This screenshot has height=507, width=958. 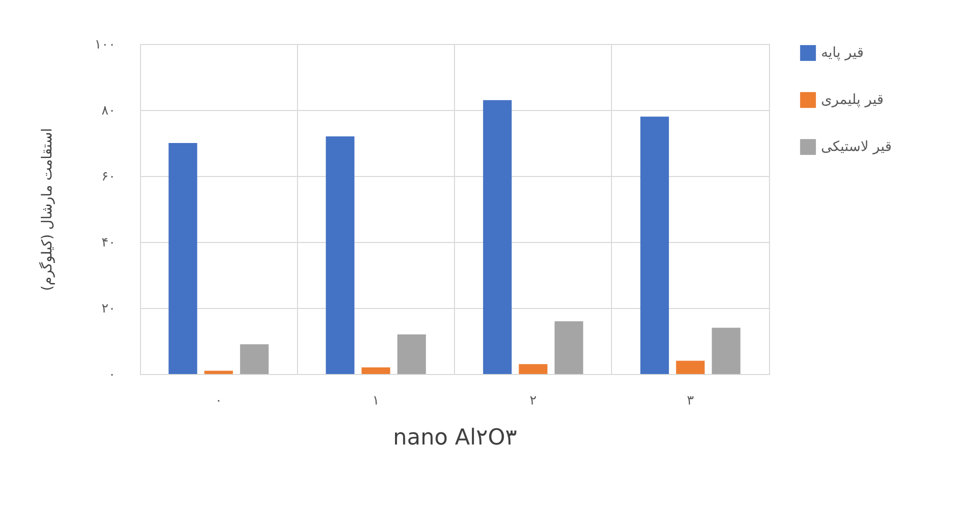 What do you see at coordinates (109, 111) in the screenshot?
I see `y-tick-label: ۸۰` at bounding box center [109, 111].